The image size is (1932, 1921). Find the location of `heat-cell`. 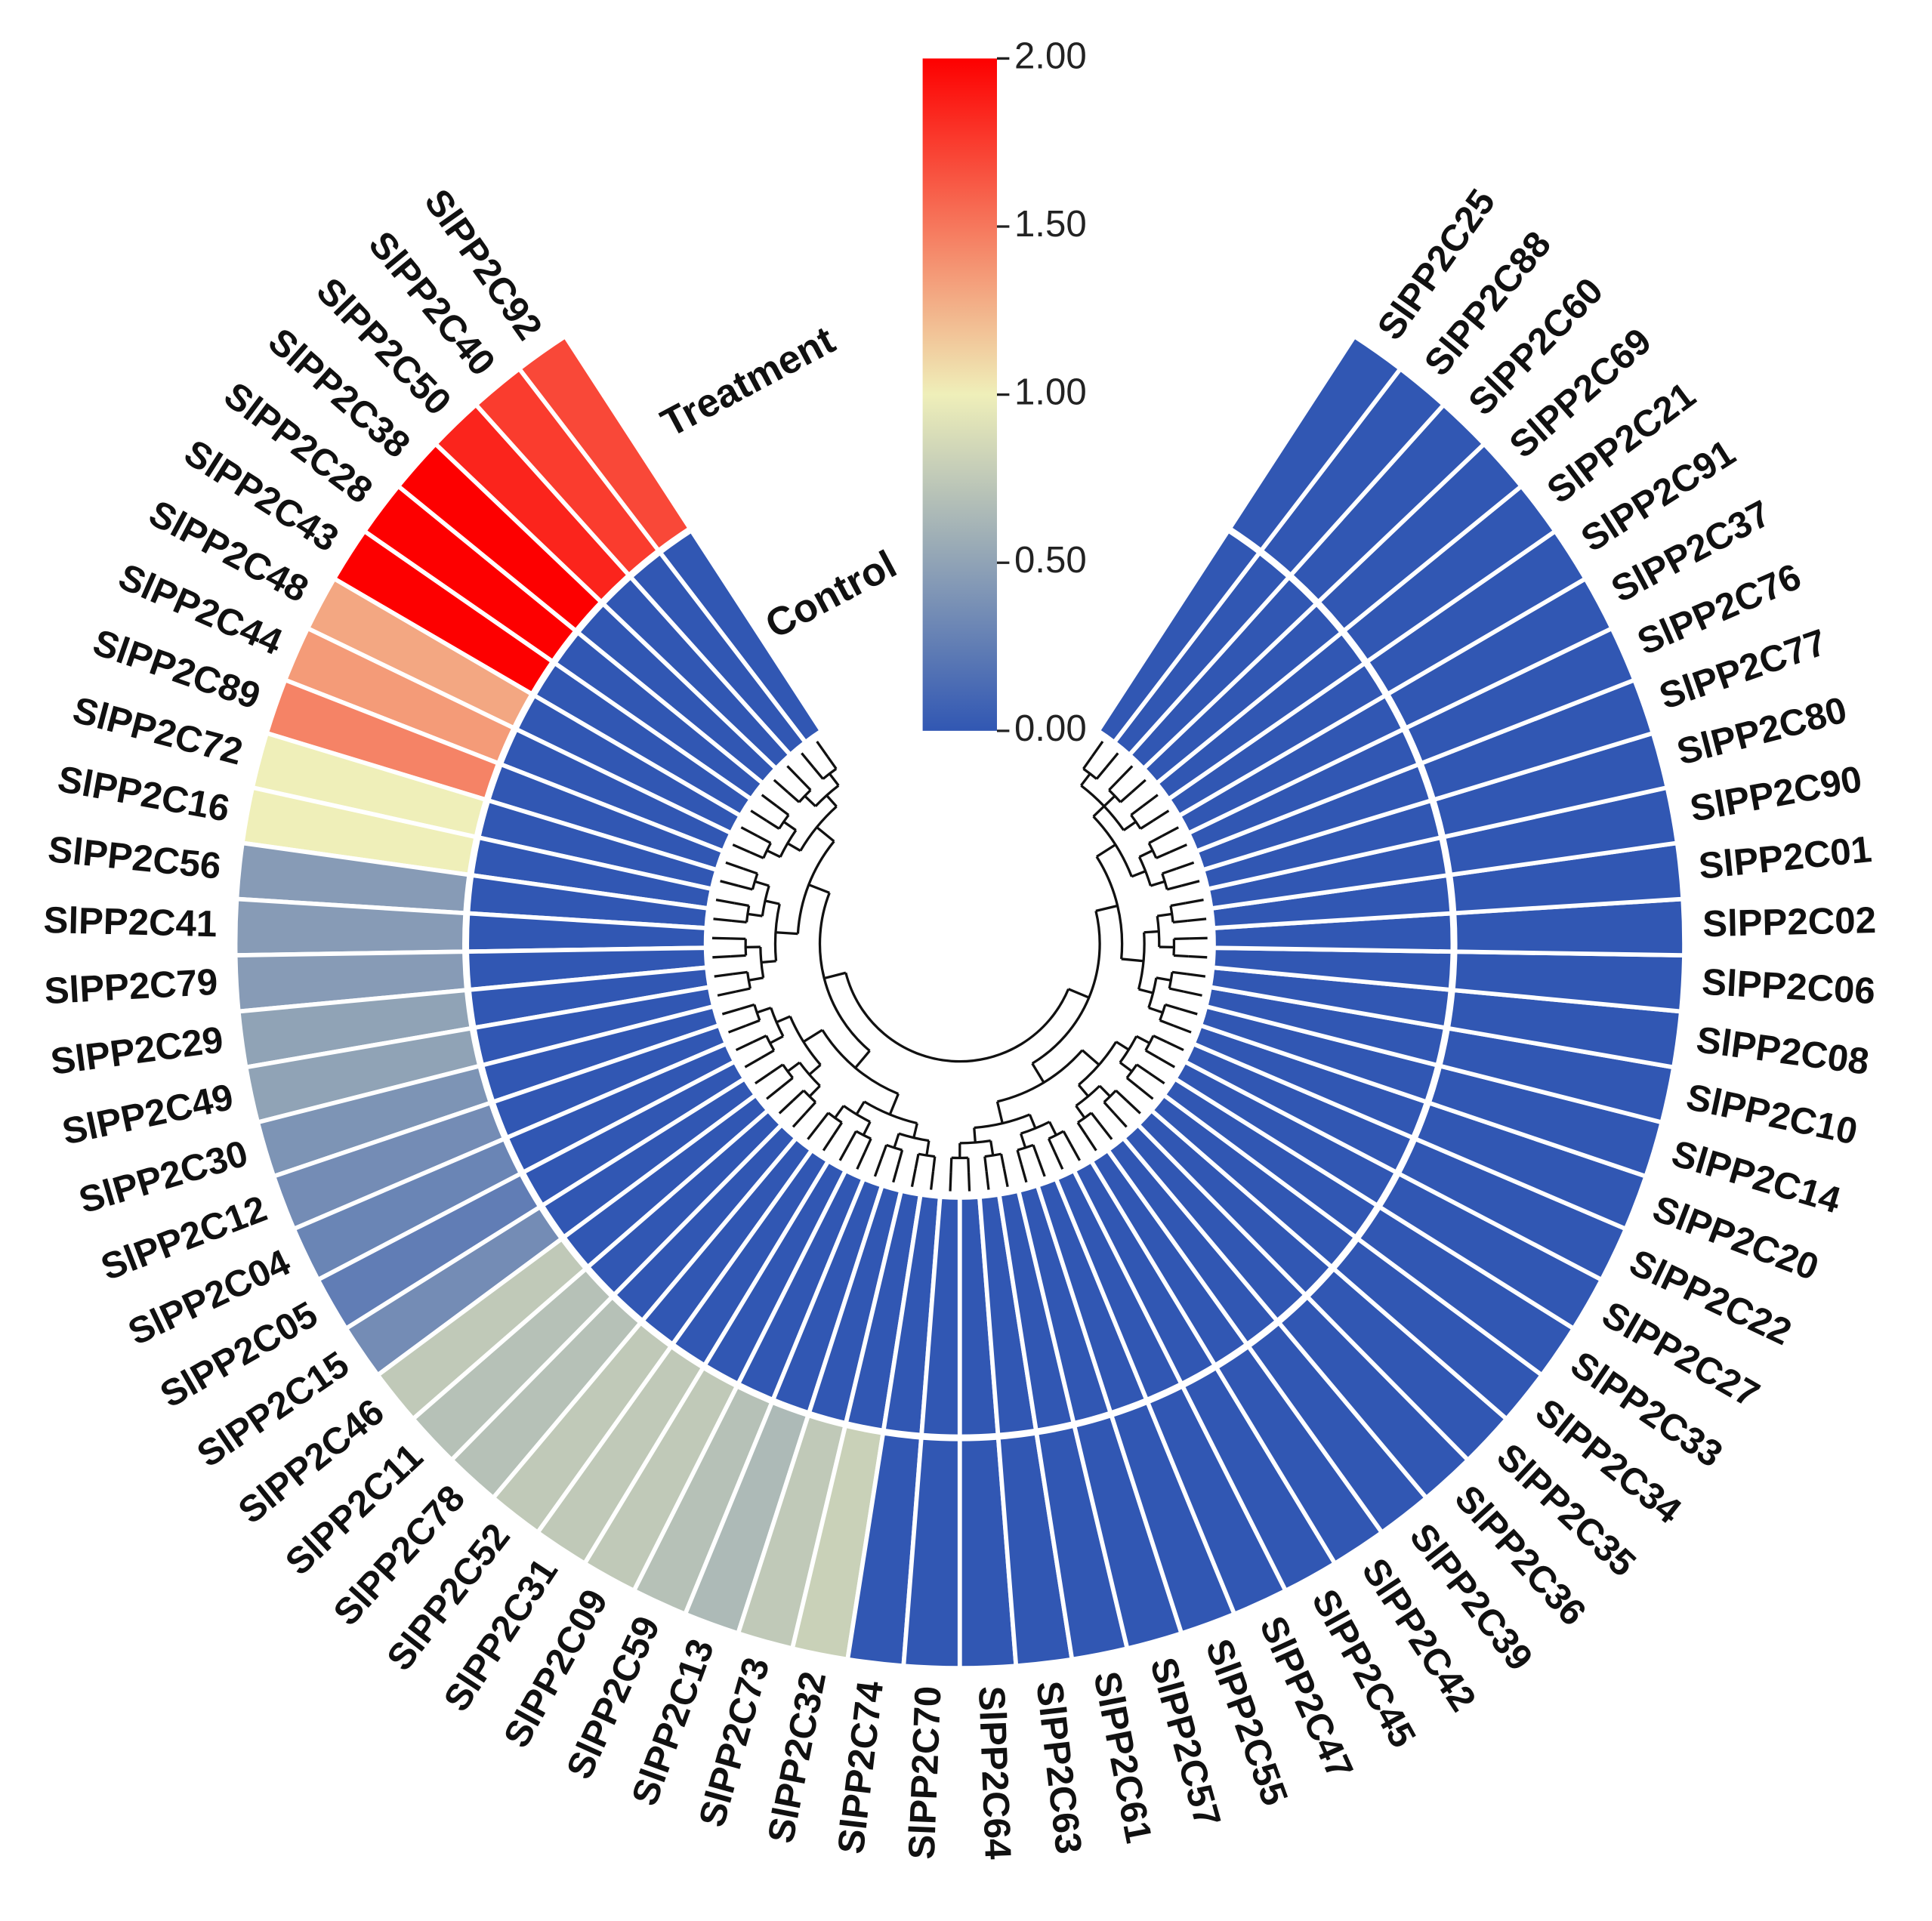

heat-cell is located at coordinates (1178, 636).